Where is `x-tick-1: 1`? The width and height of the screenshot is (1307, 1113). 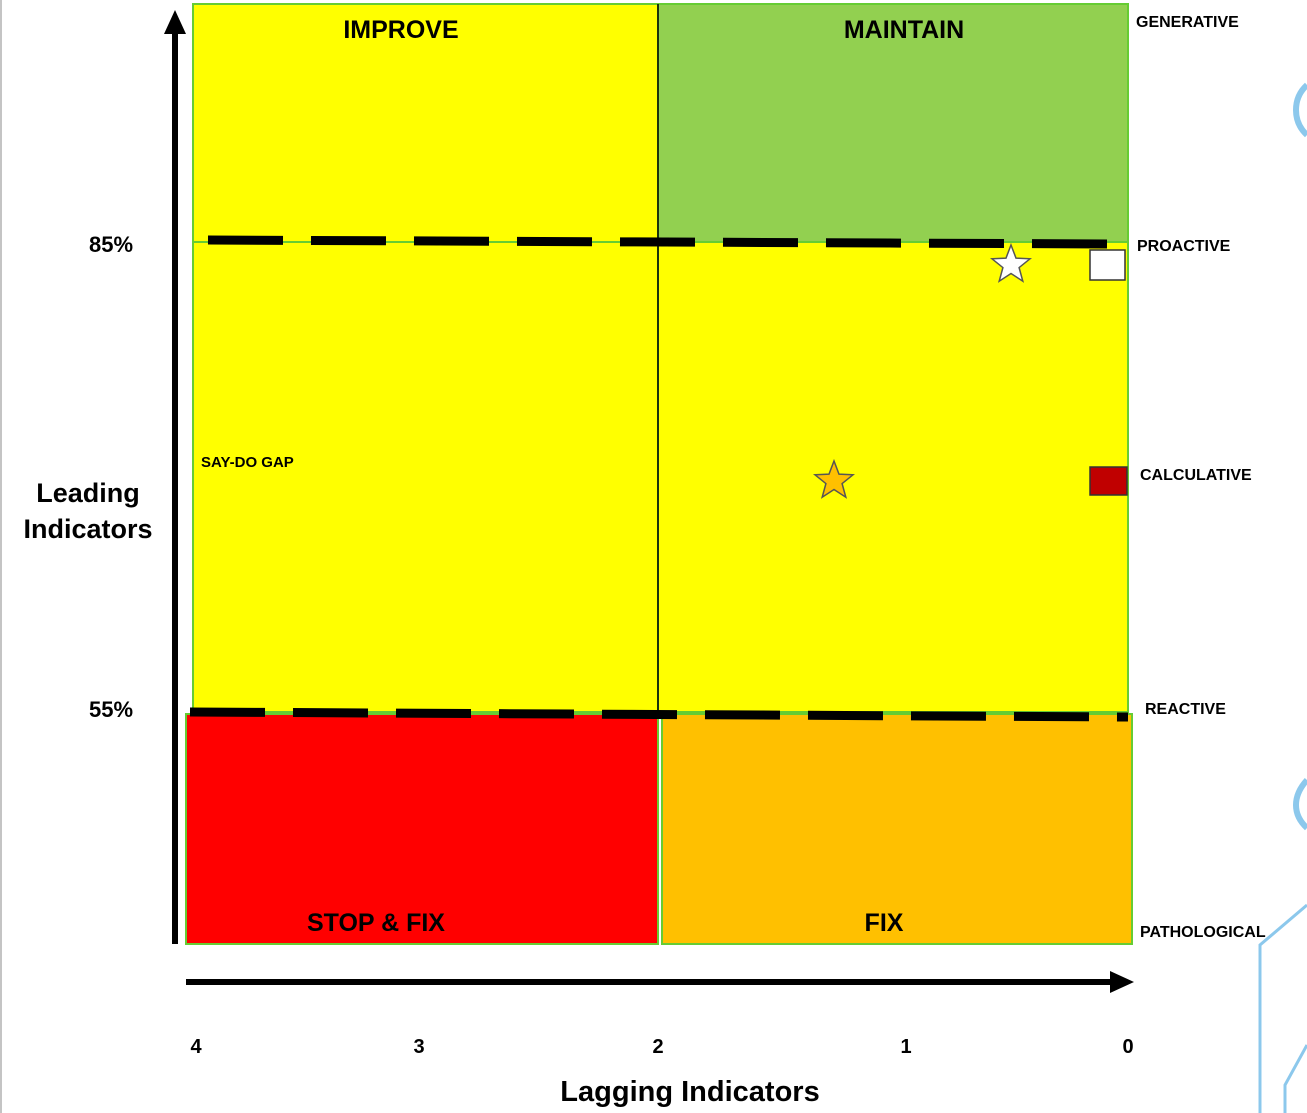 x-tick-1: 1 is located at coordinates (905, 1047).